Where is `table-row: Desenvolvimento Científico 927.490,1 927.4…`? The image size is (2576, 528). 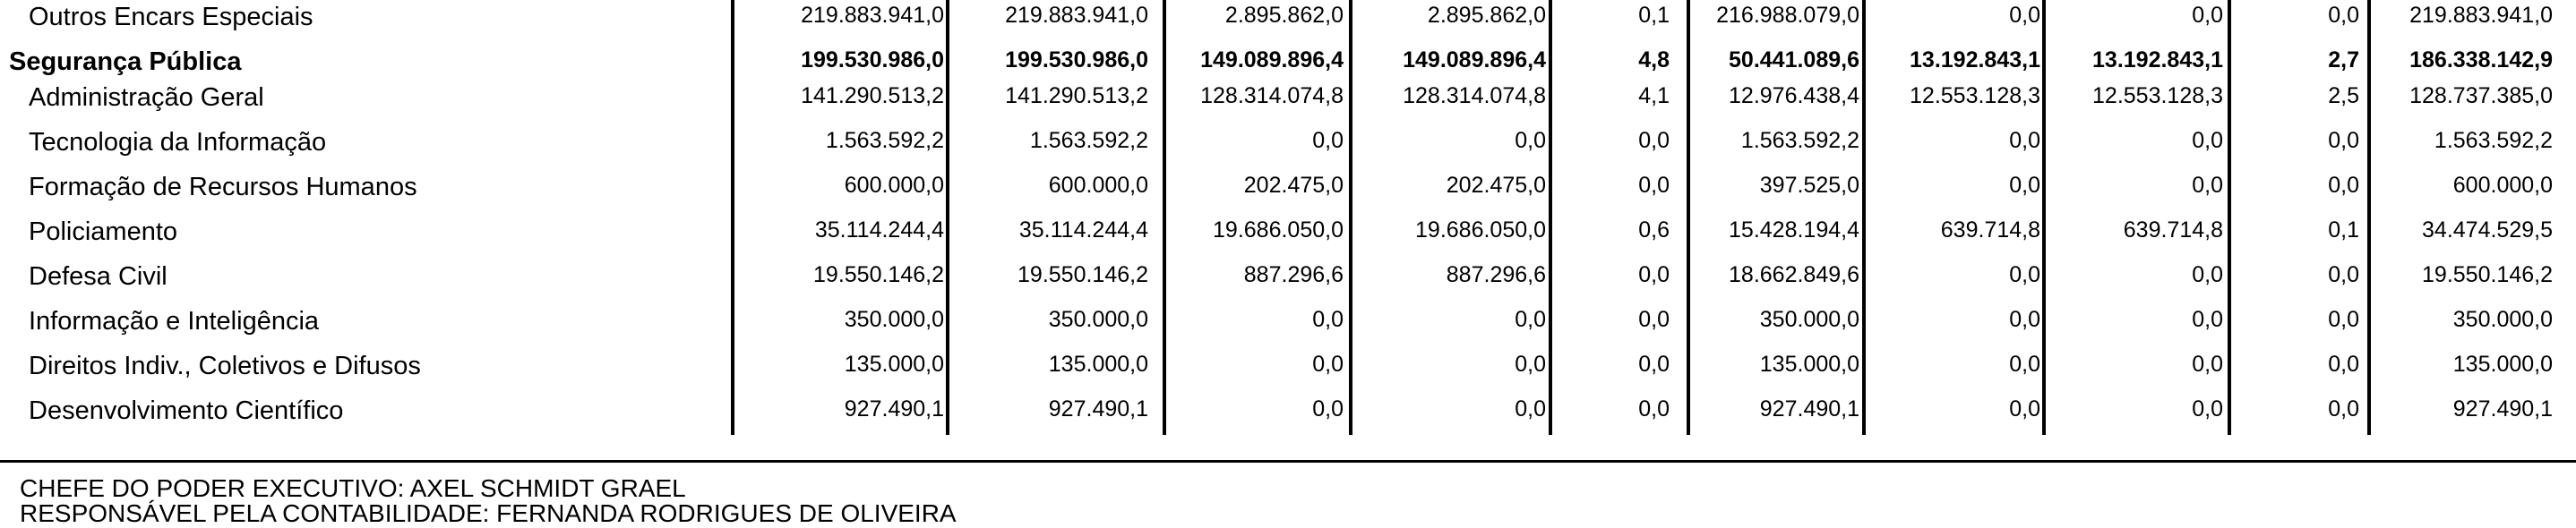
table-row: Desenvolvimento Científico 927.490,1 927.4… is located at coordinates (1288, 412).